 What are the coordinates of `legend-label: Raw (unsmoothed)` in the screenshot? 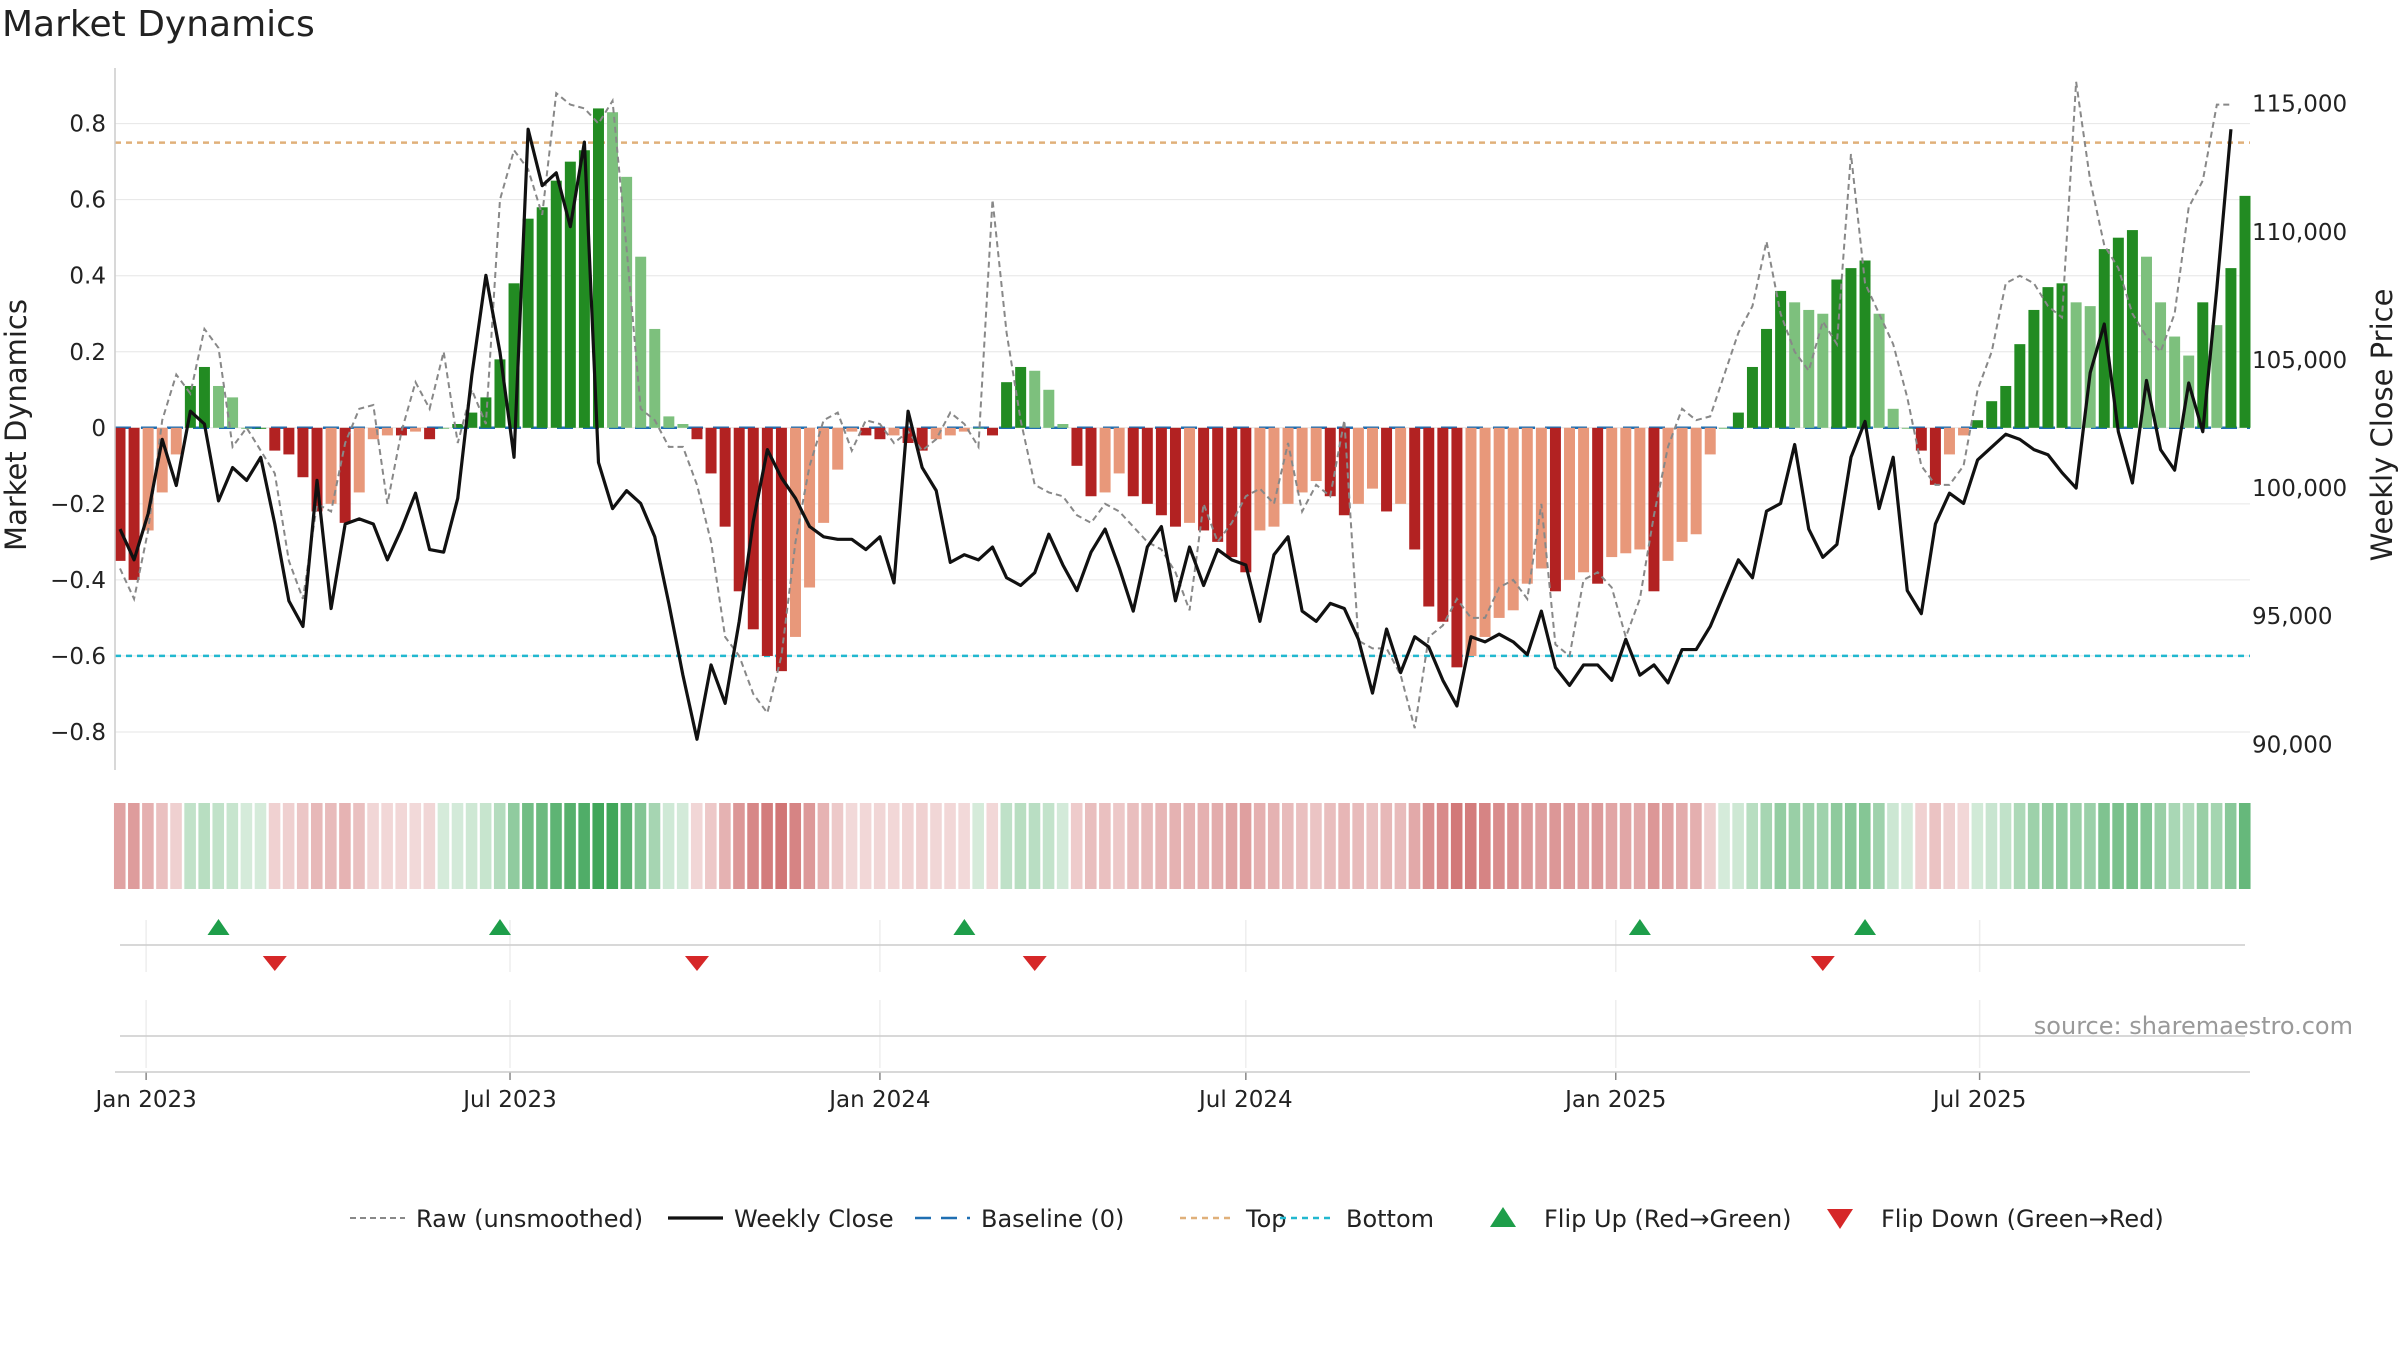 It's located at (529, 1219).